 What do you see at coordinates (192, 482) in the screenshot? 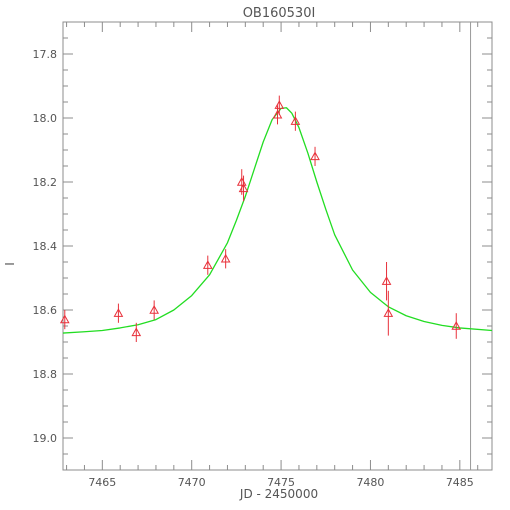
I see `x-tick-label: 7470` at bounding box center [192, 482].